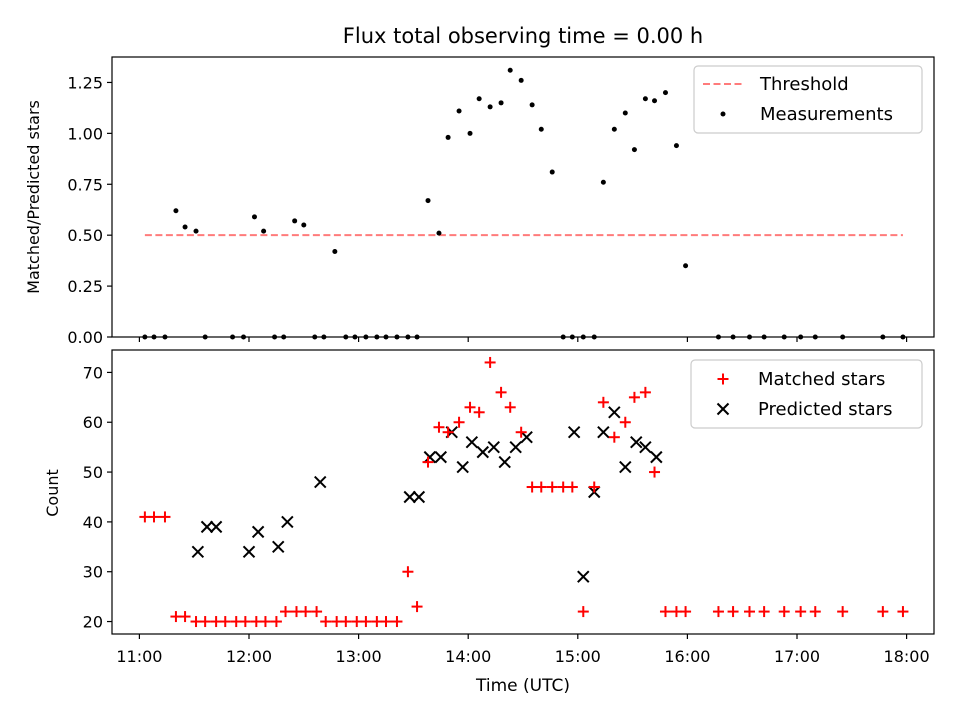 Image resolution: width=960 pixels, height=720 pixels. Describe the element at coordinates (139, 656) in the screenshot. I see `bottom-x-tick-label: 11:00` at that location.